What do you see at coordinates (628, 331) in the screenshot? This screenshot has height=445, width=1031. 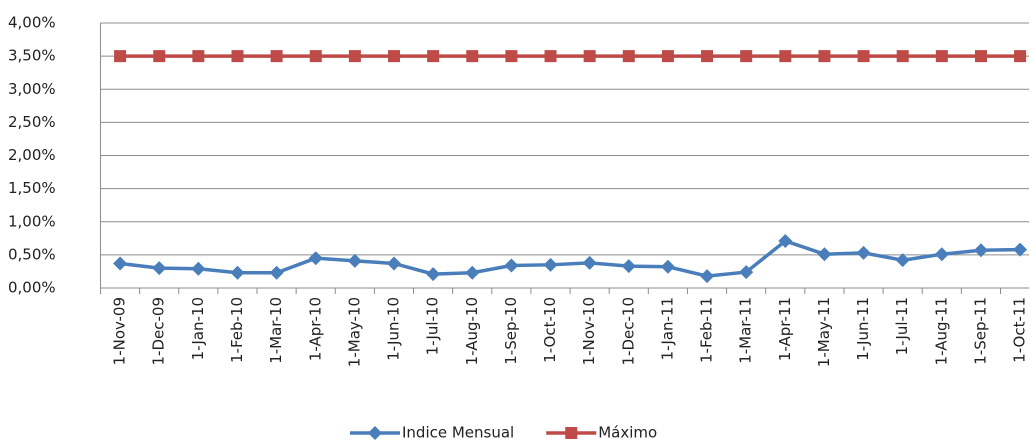 I see `x-tick-label: 1-Dec-10` at bounding box center [628, 331].